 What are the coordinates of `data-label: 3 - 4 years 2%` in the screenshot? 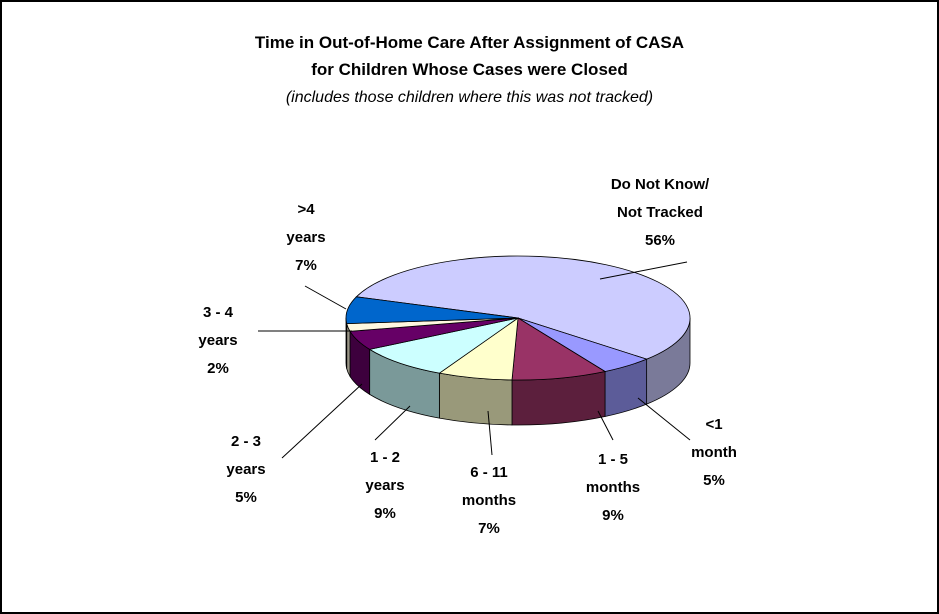 It's located at (217, 341).